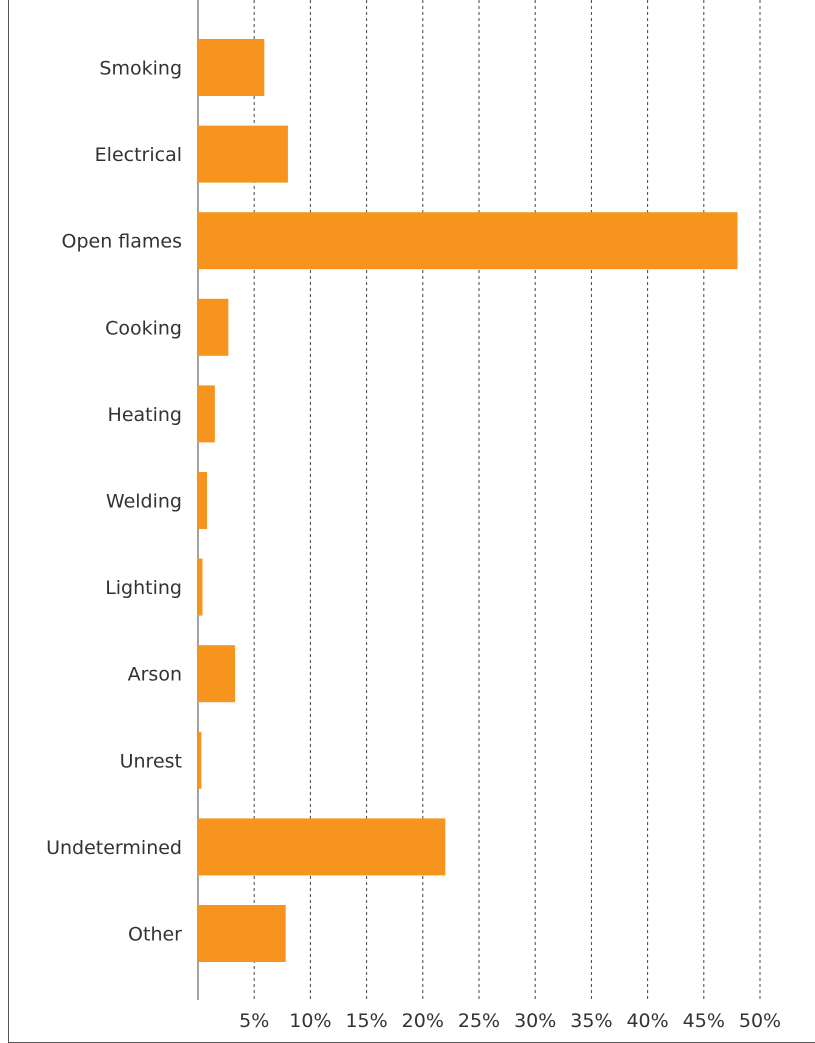  Describe the element at coordinates (122, 242) in the screenshot. I see `category-label: Open flames` at that location.